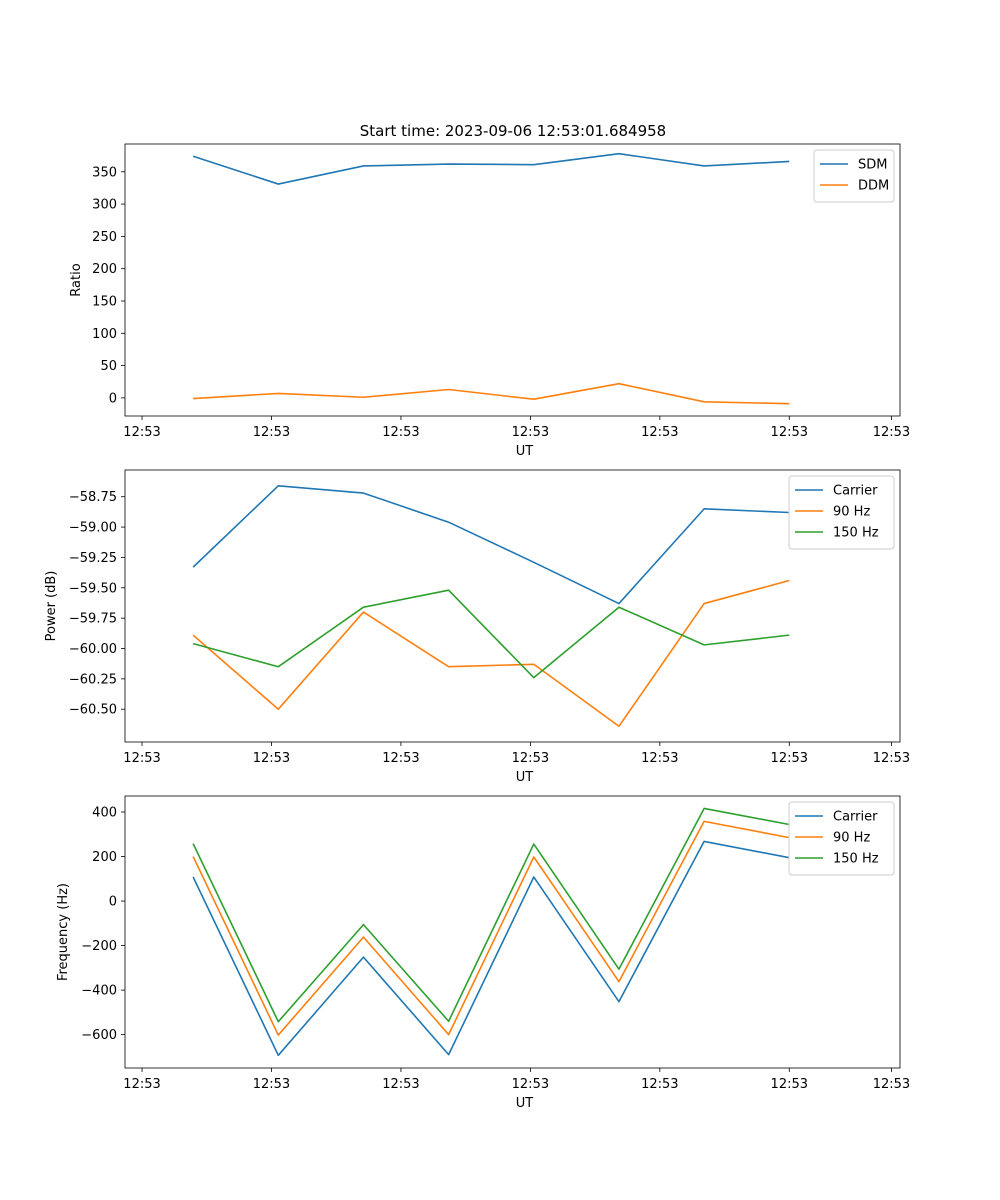 The image size is (1000, 1200). What do you see at coordinates (513, 131) in the screenshot?
I see `figure-title: Start time: 2023-09-06 12:53:01.684958` at bounding box center [513, 131].